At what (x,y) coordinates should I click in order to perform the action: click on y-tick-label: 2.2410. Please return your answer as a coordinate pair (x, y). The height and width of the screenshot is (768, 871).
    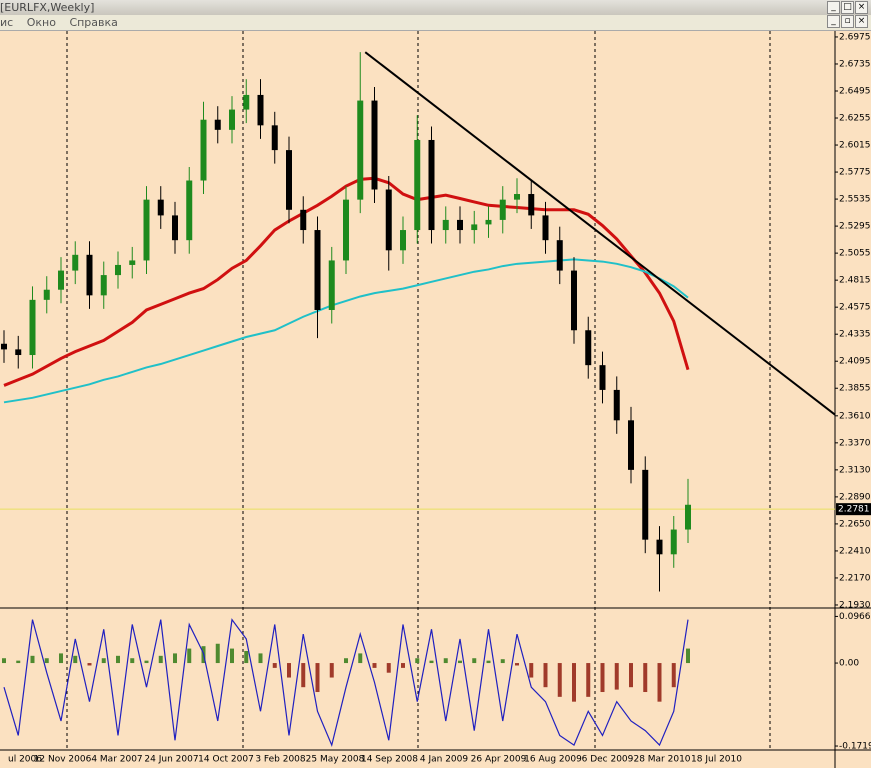
    Looking at the image, I should click on (855, 551).